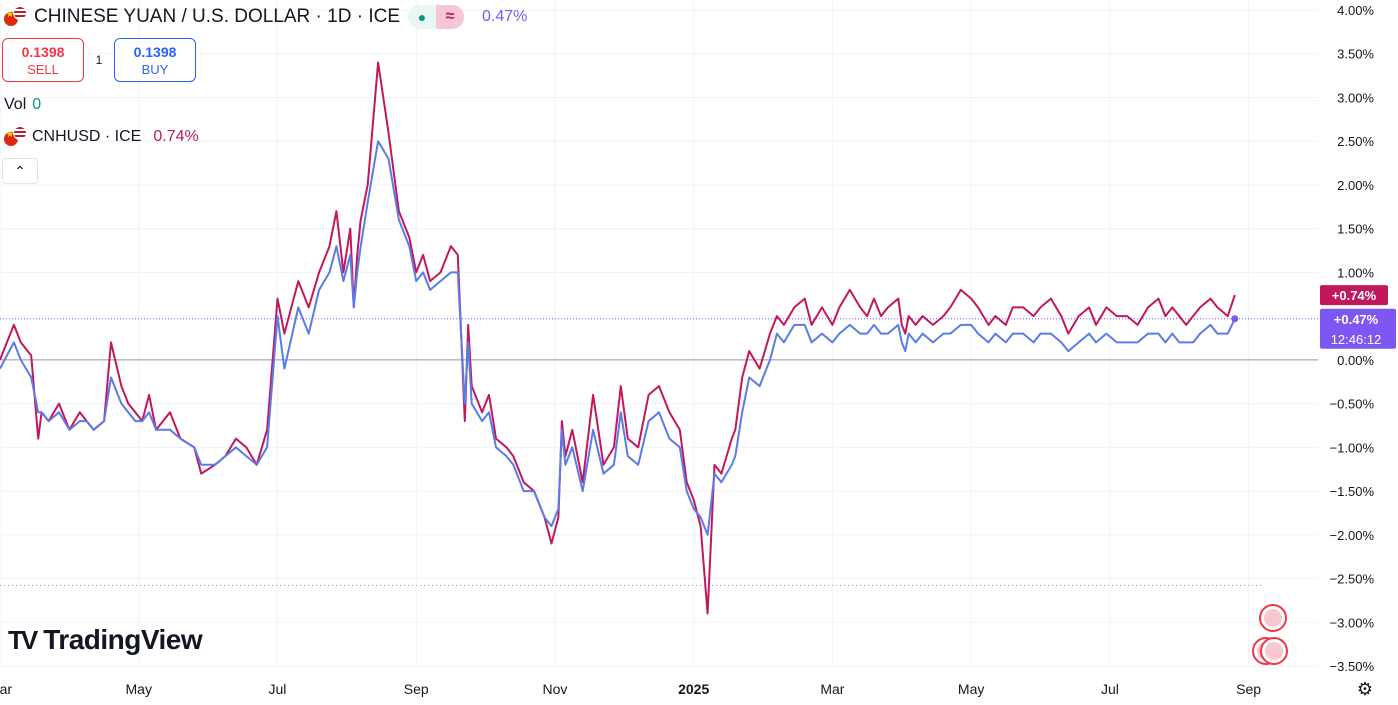 This screenshot has width=1398, height=705. I want to click on tradingview-logo: TV TradingView, so click(105, 640).